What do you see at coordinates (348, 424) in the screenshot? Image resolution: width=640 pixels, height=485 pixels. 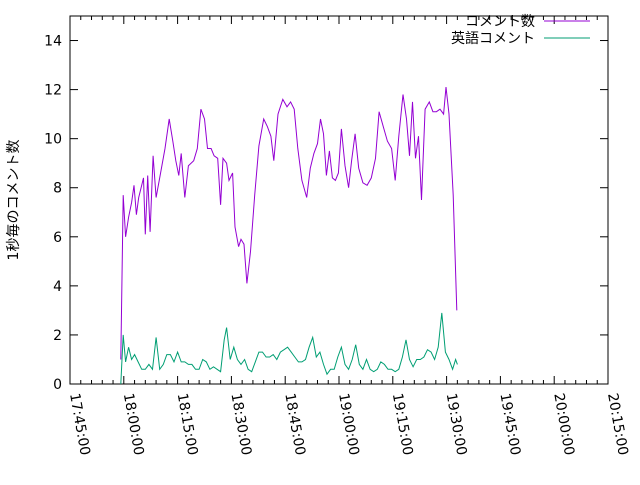 I see `x-tick-label: 19:00:00` at bounding box center [348, 424].